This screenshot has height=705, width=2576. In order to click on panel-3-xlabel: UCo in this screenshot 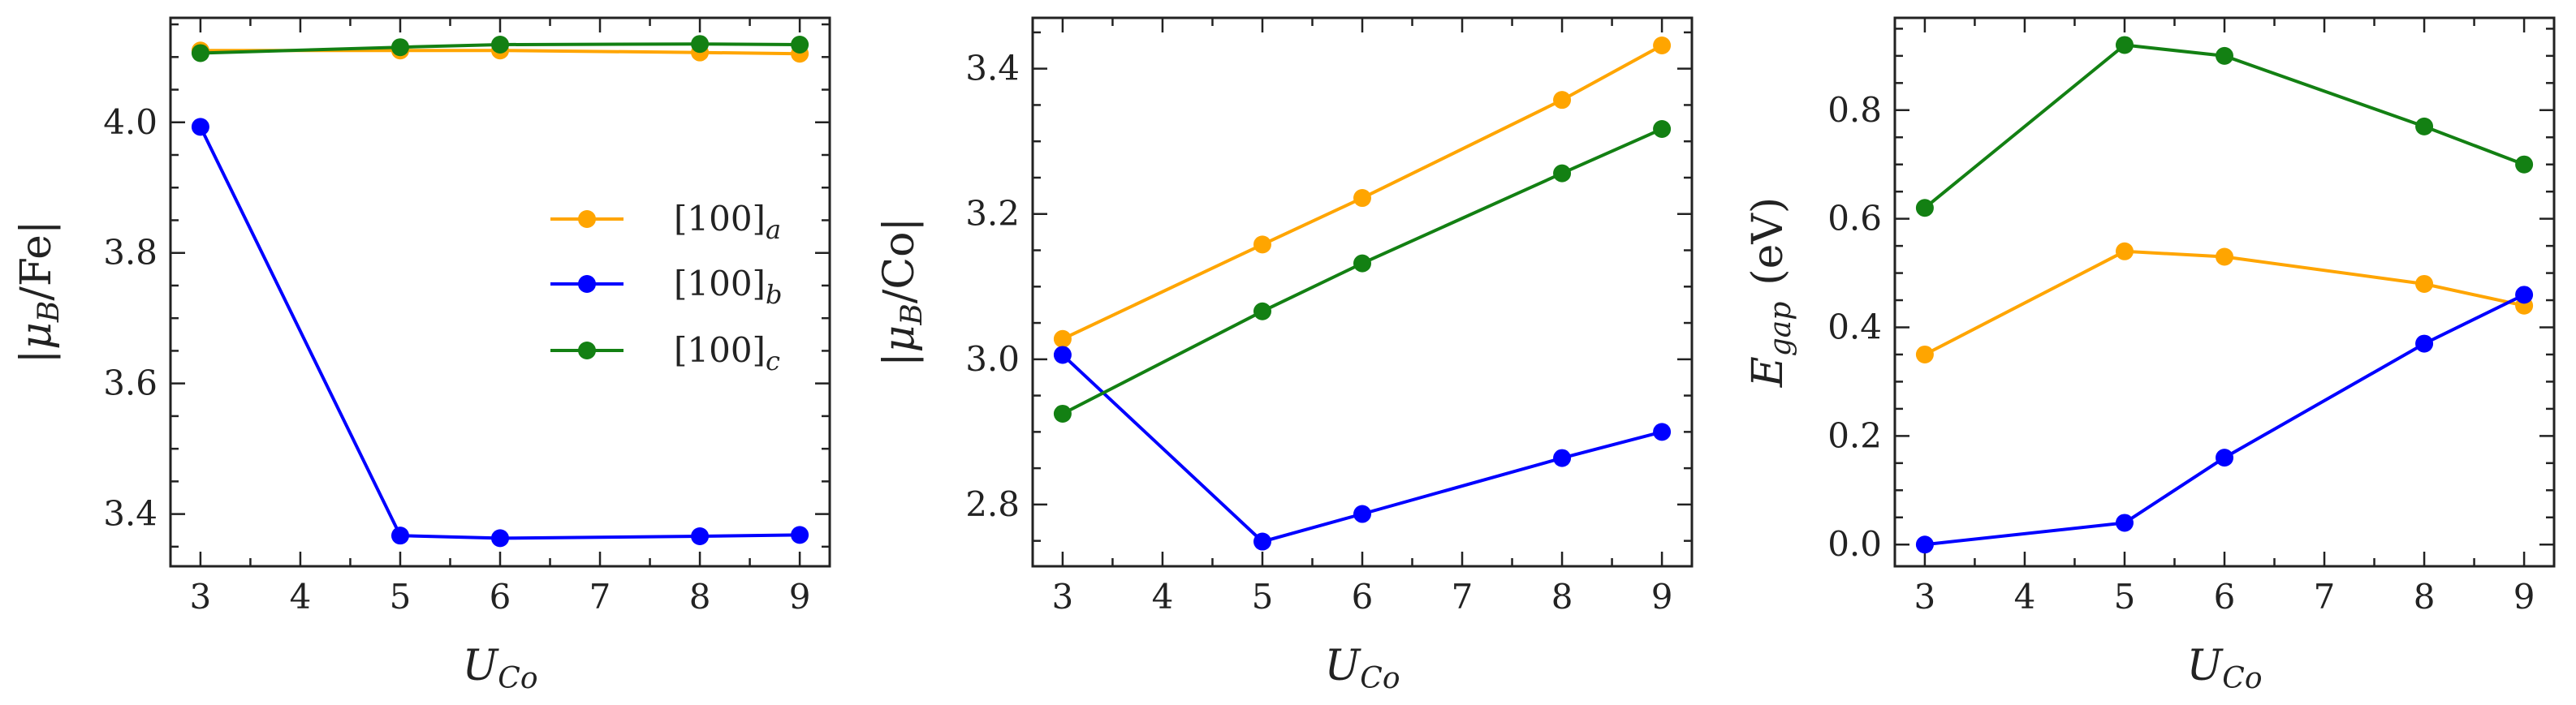, I will do `click(2224, 668)`.